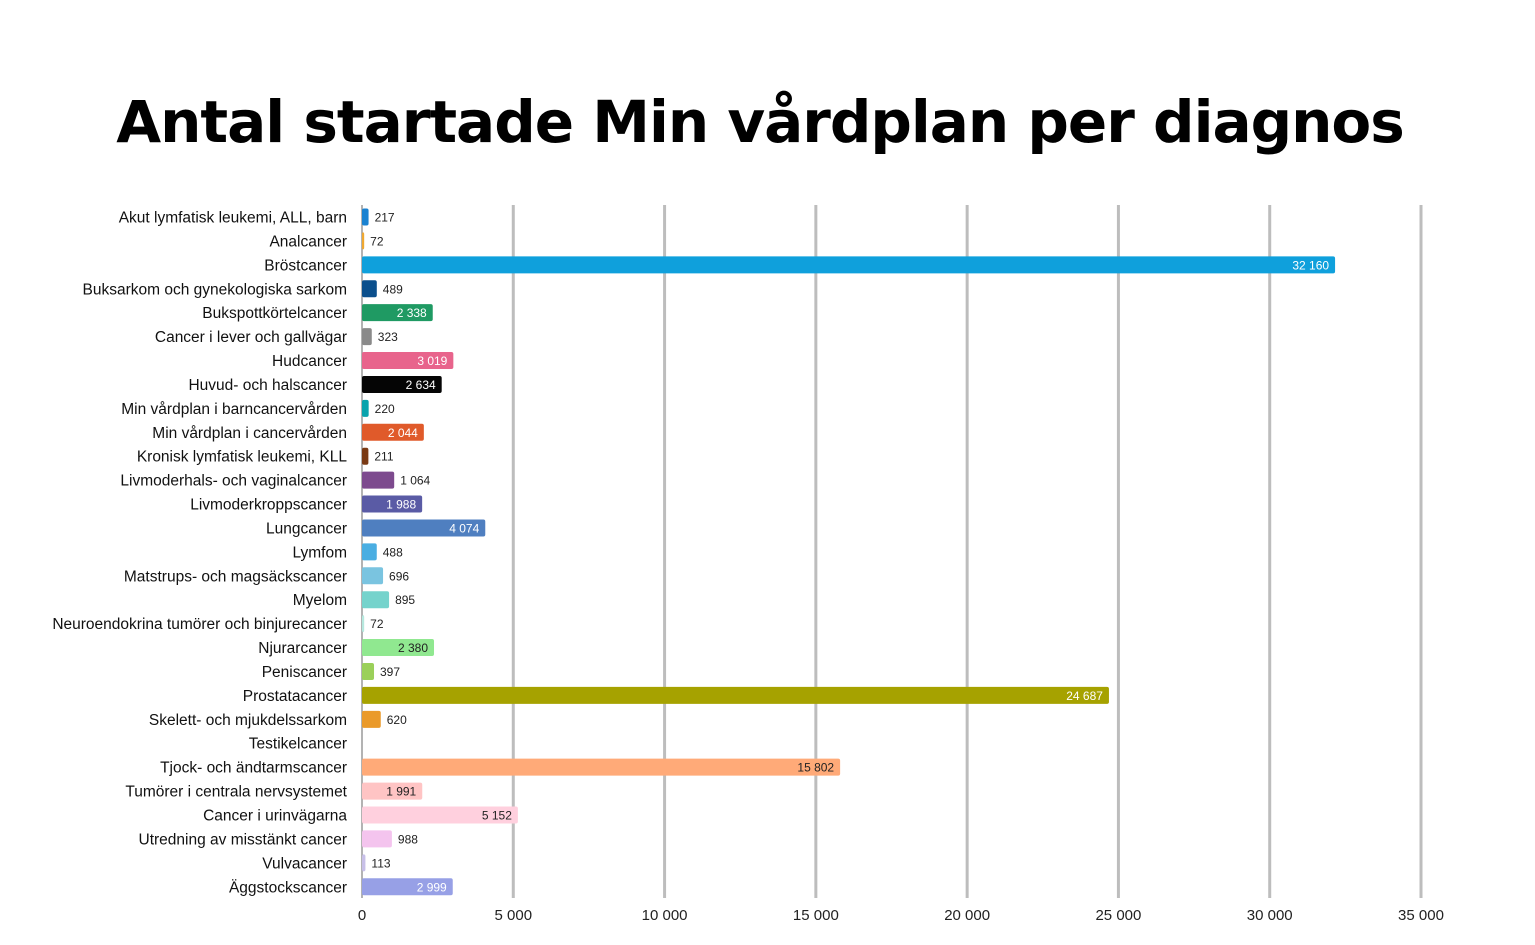  What do you see at coordinates (304, 863) in the screenshot?
I see `category-label: Vulvacancer` at bounding box center [304, 863].